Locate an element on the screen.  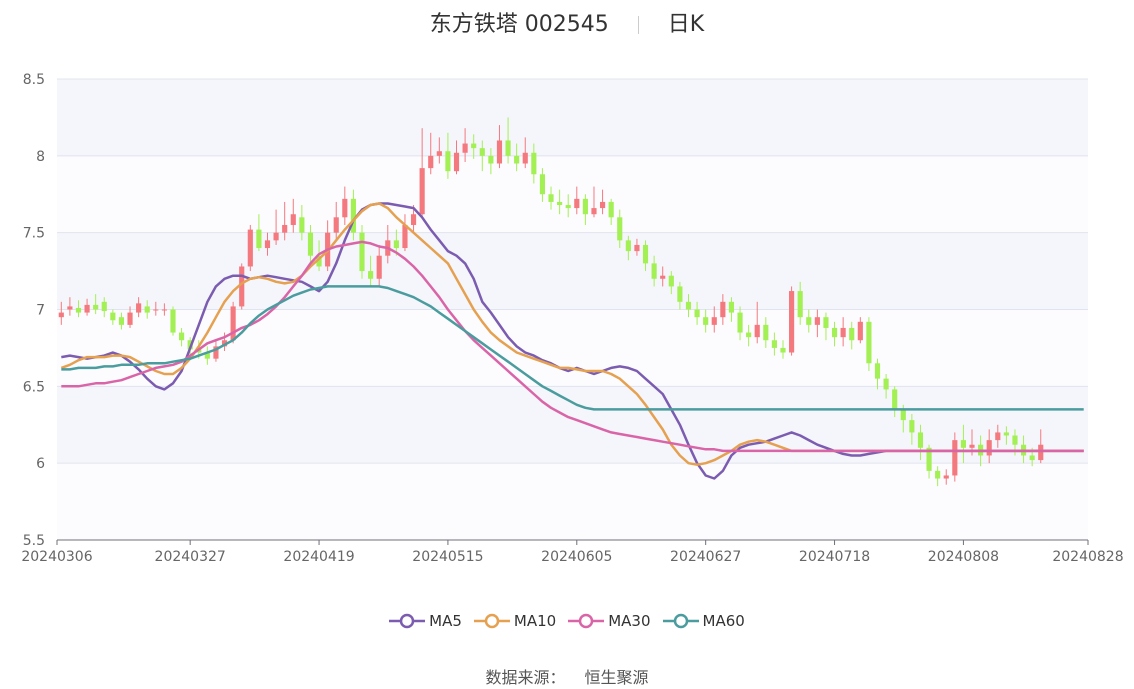
x-tick-label: 20240718 is located at coordinates (834, 557).